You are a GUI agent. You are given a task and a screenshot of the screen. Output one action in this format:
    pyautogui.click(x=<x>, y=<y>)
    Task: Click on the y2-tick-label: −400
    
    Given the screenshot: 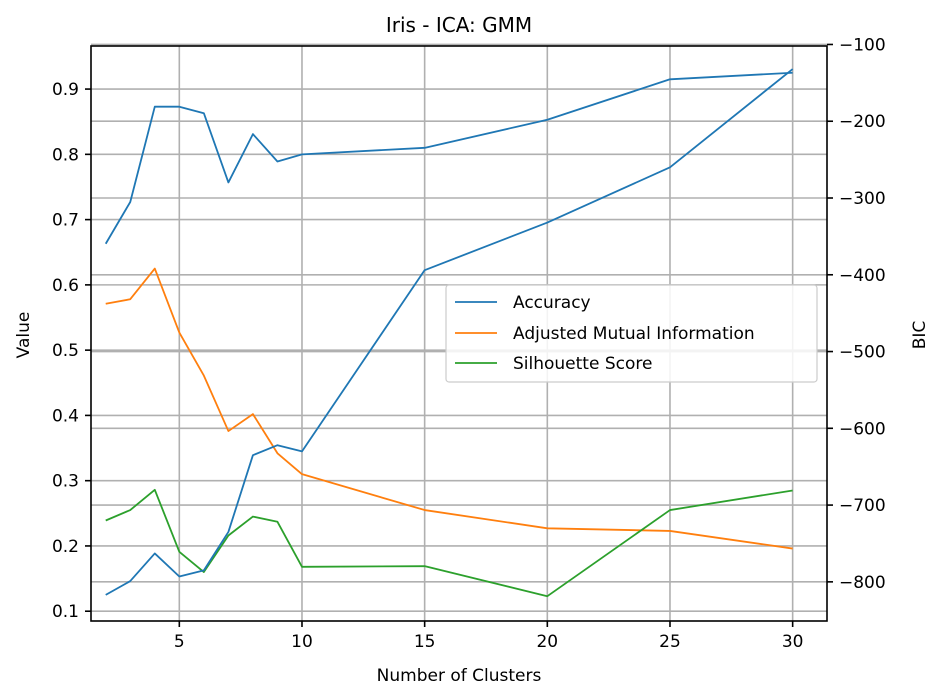 What is the action you would take?
    pyautogui.click(x=862, y=276)
    